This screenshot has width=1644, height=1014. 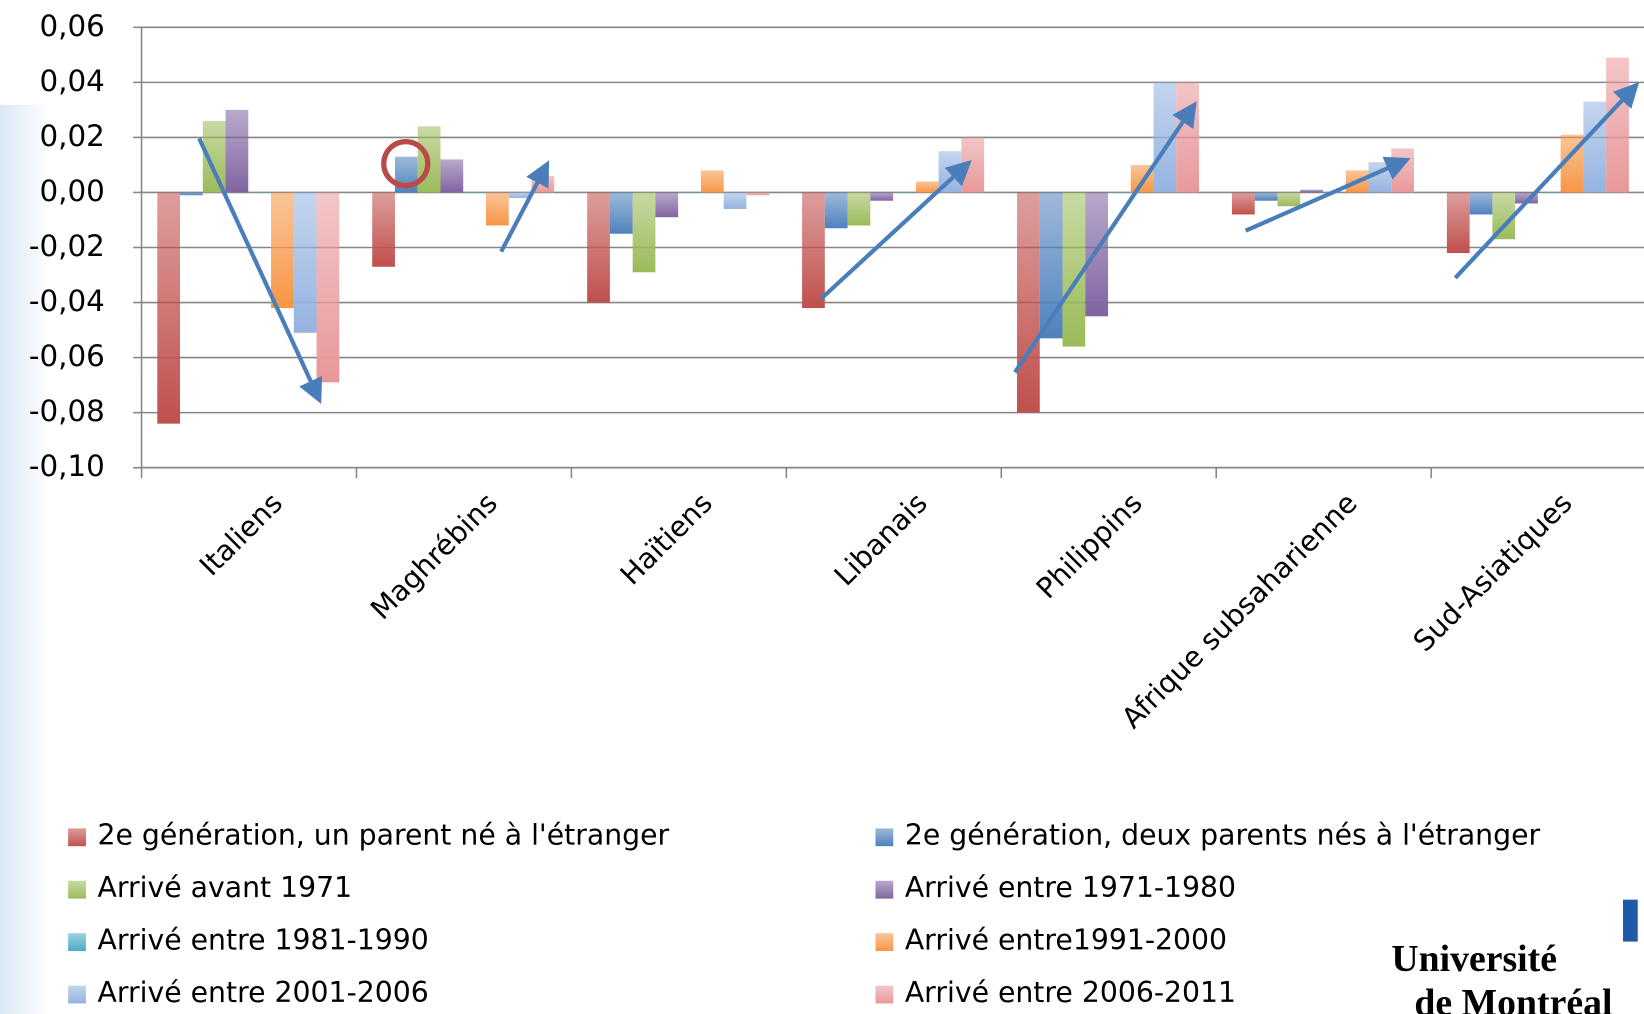 I want to click on y-tick-label: 0,00, so click(x=72, y=191).